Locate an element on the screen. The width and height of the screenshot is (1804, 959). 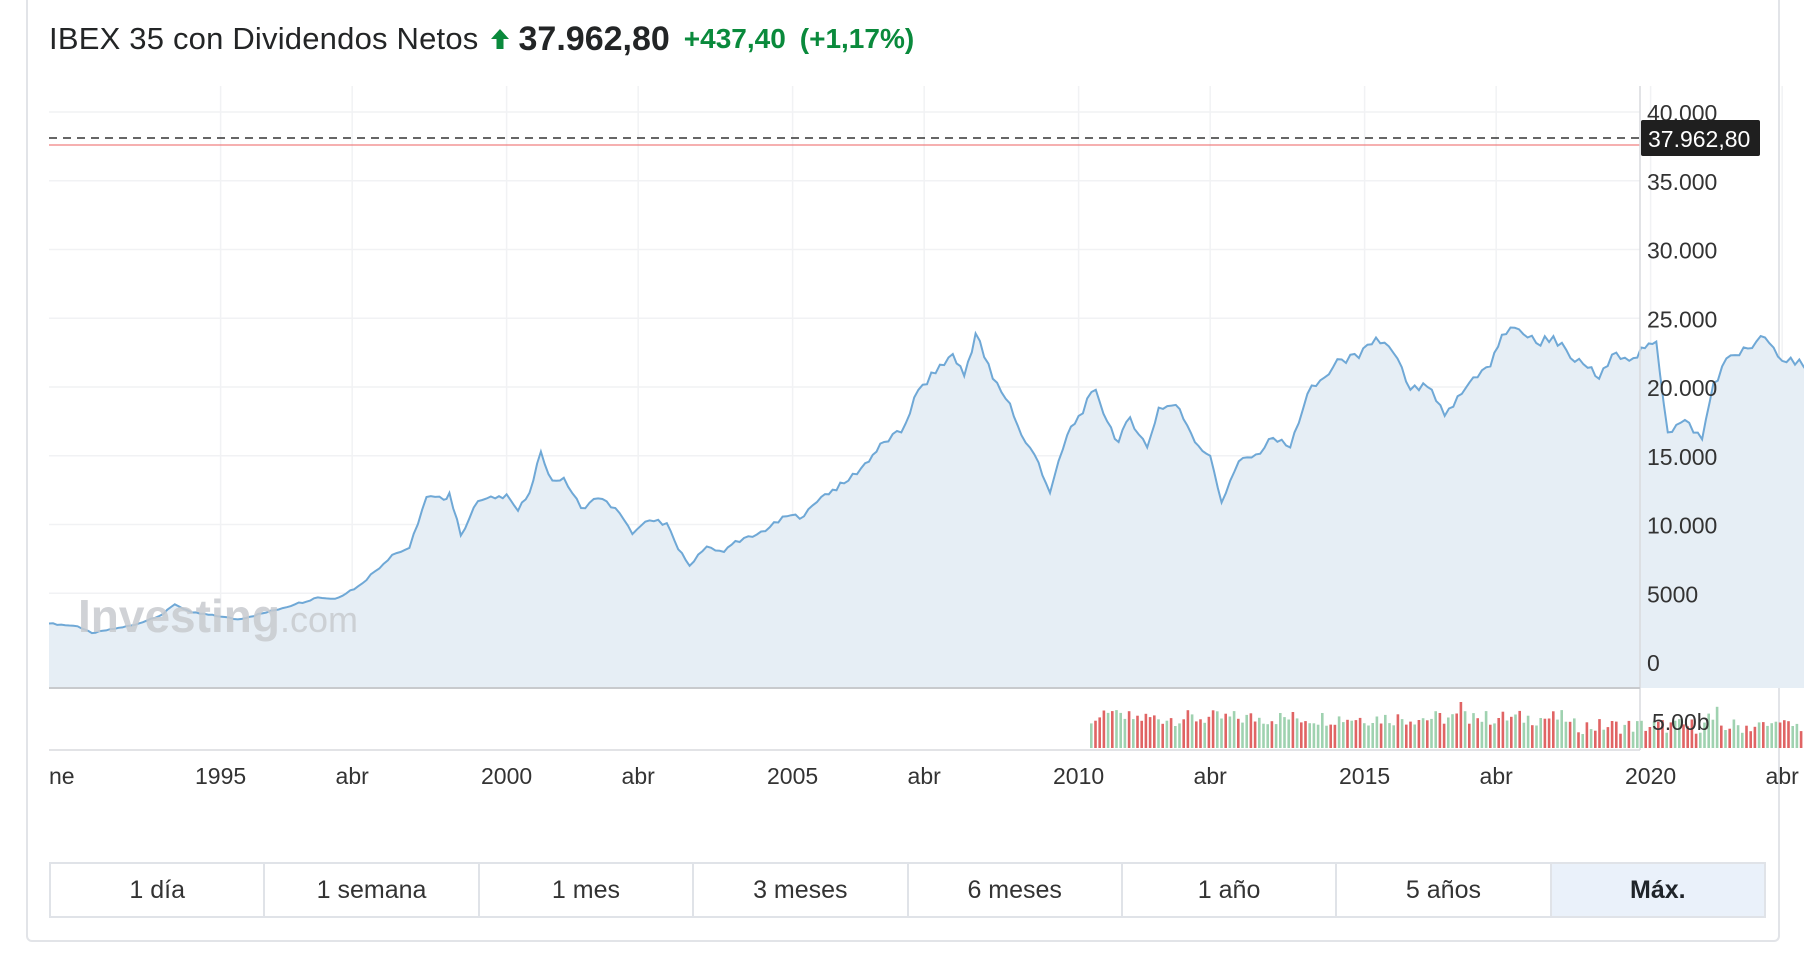
x-tick-label: abr is located at coordinates (1211, 776).